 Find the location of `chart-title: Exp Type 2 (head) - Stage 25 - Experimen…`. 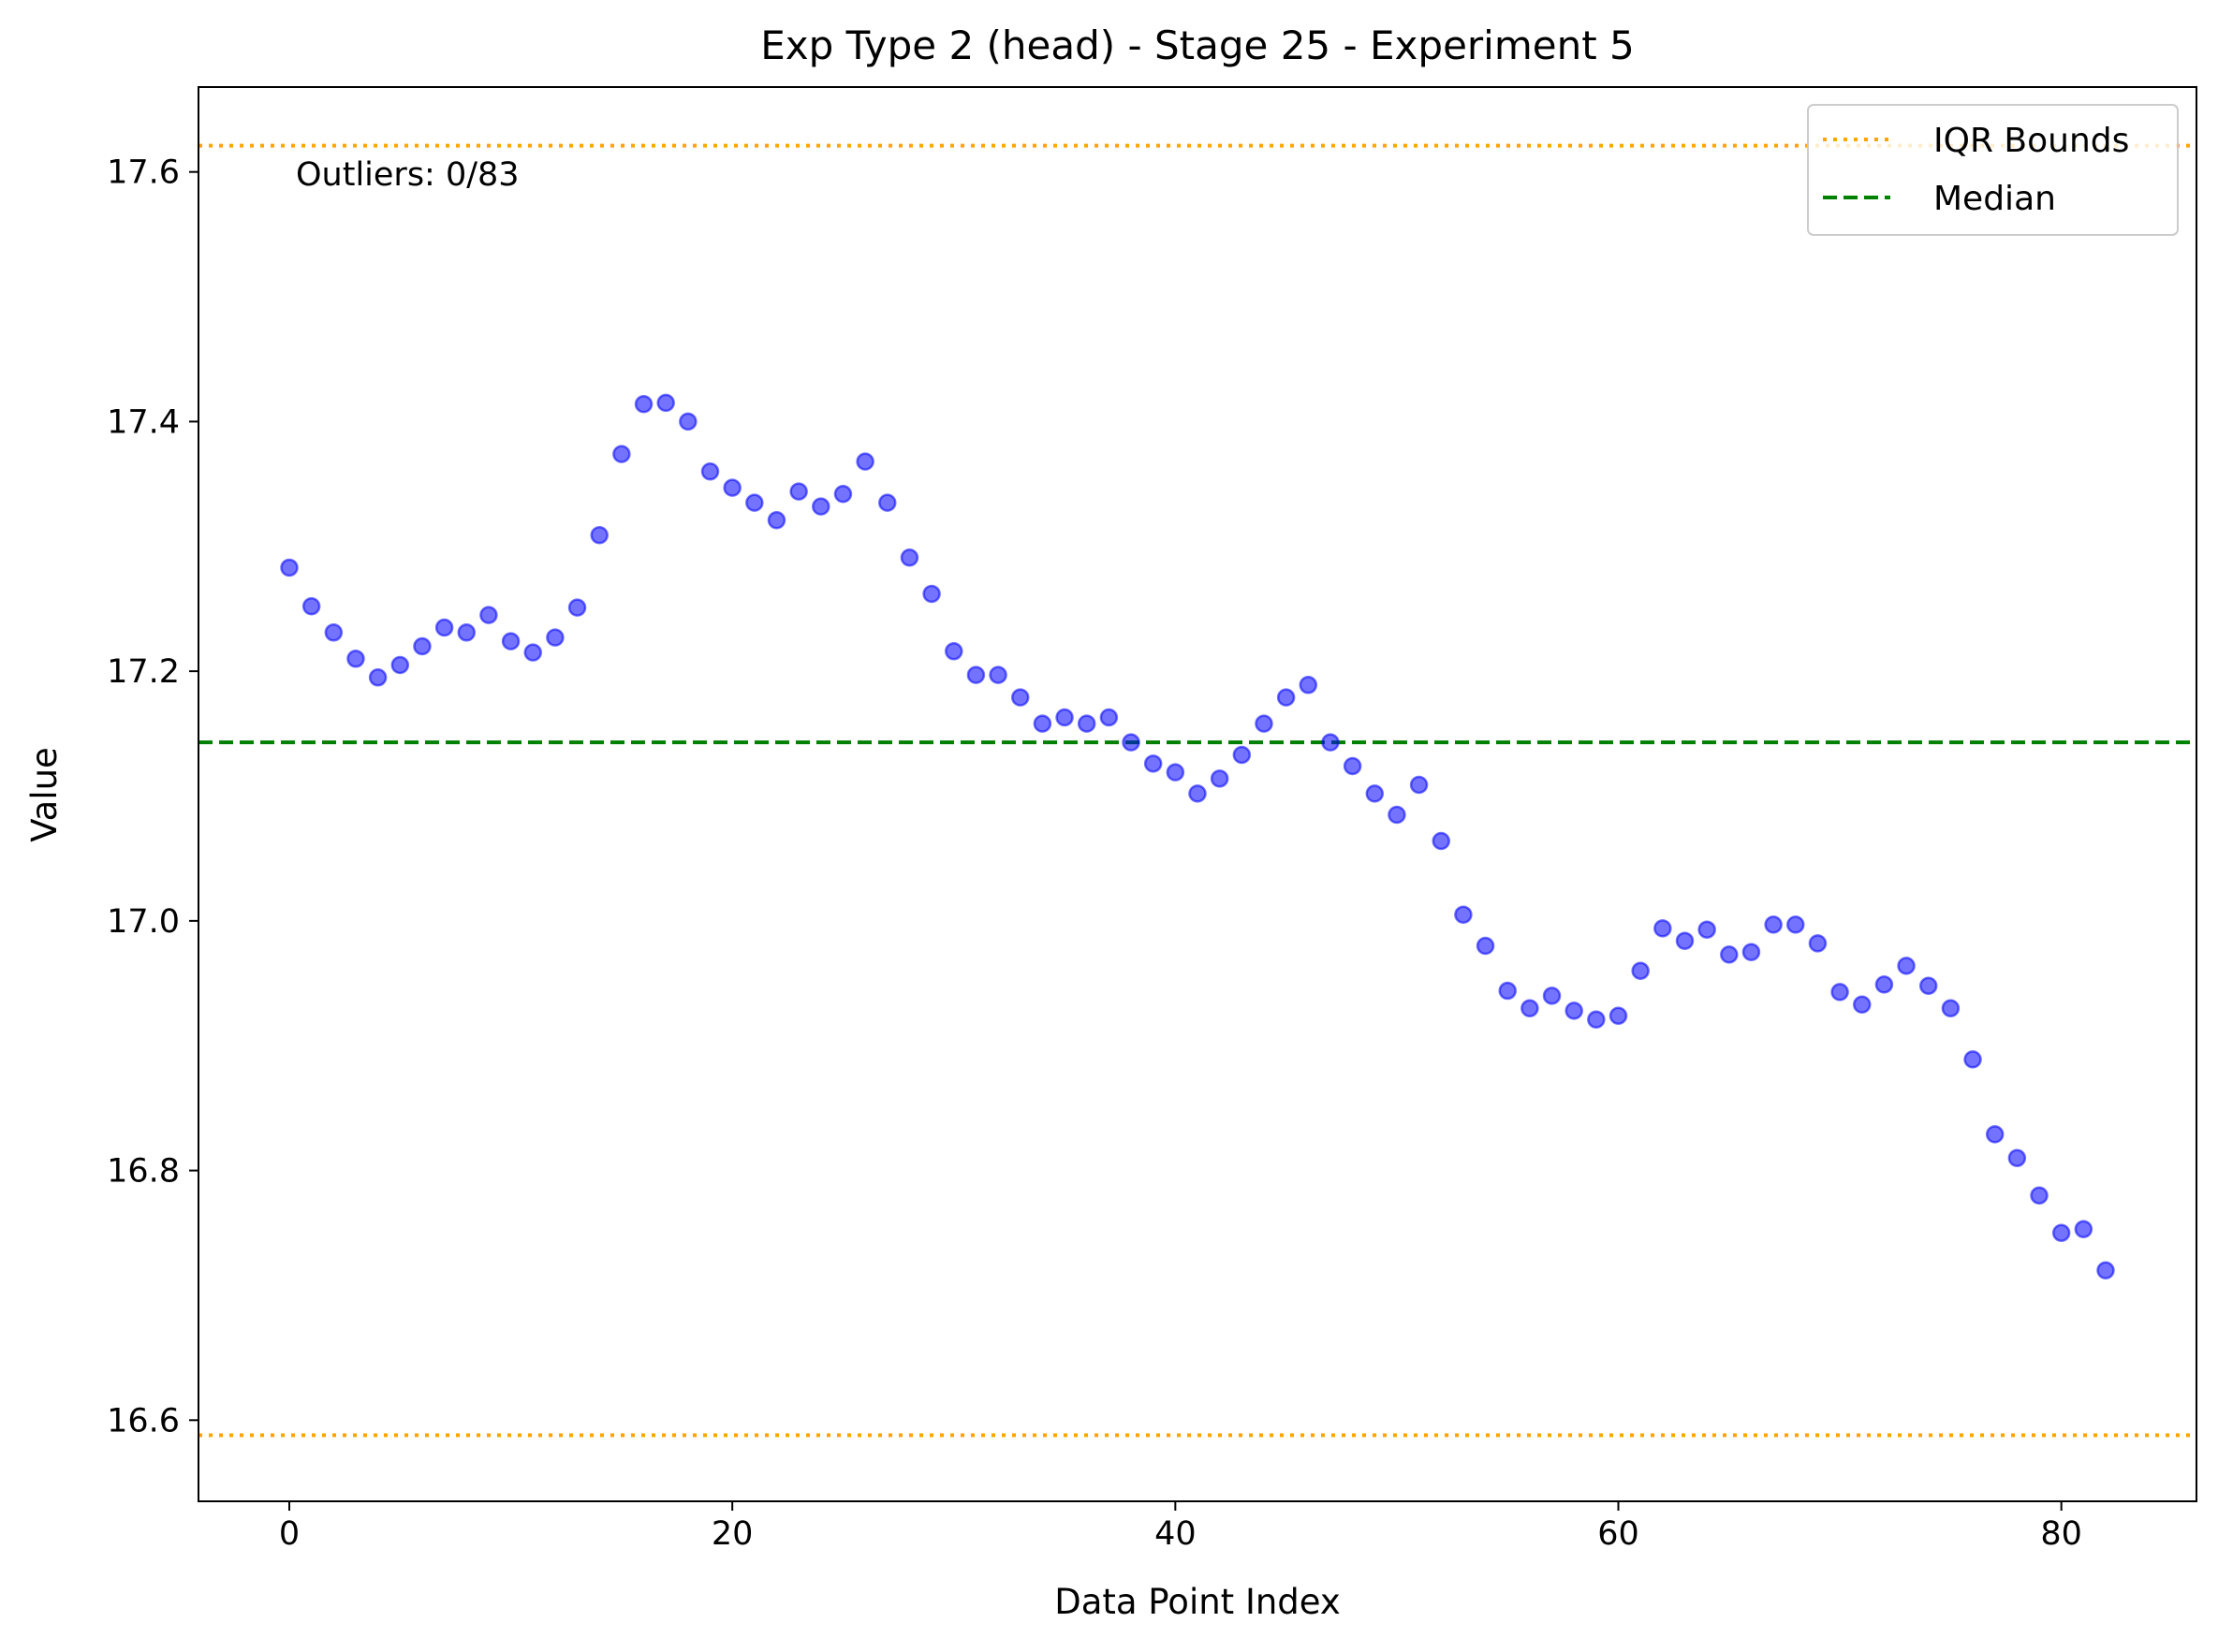

chart-title: Exp Type 2 (head) - Stage 25 - Experimen… is located at coordinates (1197, 45).